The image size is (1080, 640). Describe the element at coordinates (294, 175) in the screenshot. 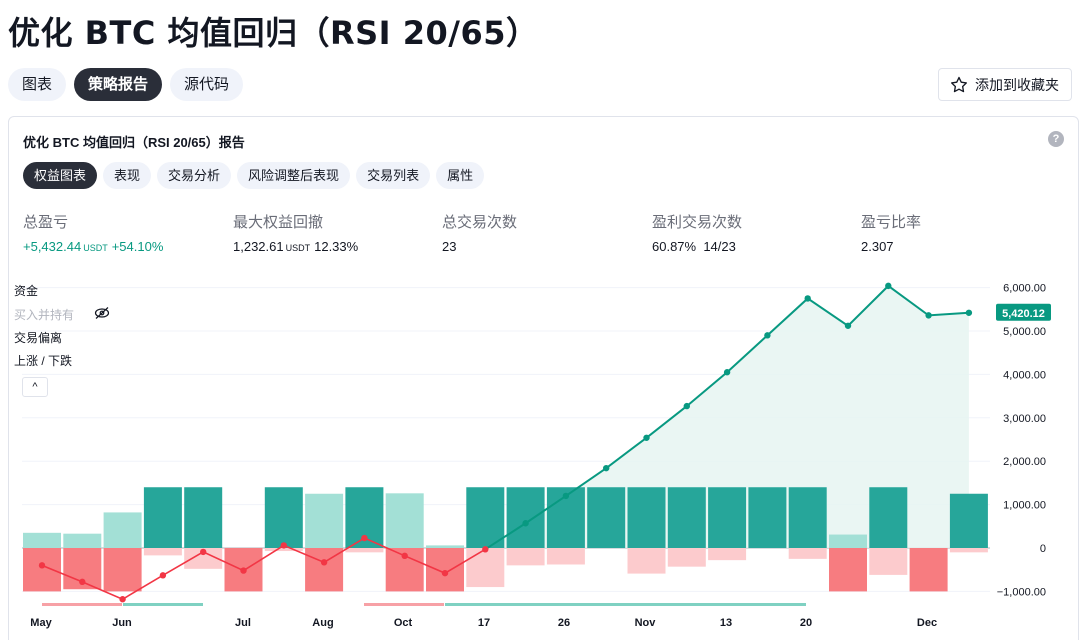

I see `tab-risk-adjusted: 风险调整后表现` at that location.